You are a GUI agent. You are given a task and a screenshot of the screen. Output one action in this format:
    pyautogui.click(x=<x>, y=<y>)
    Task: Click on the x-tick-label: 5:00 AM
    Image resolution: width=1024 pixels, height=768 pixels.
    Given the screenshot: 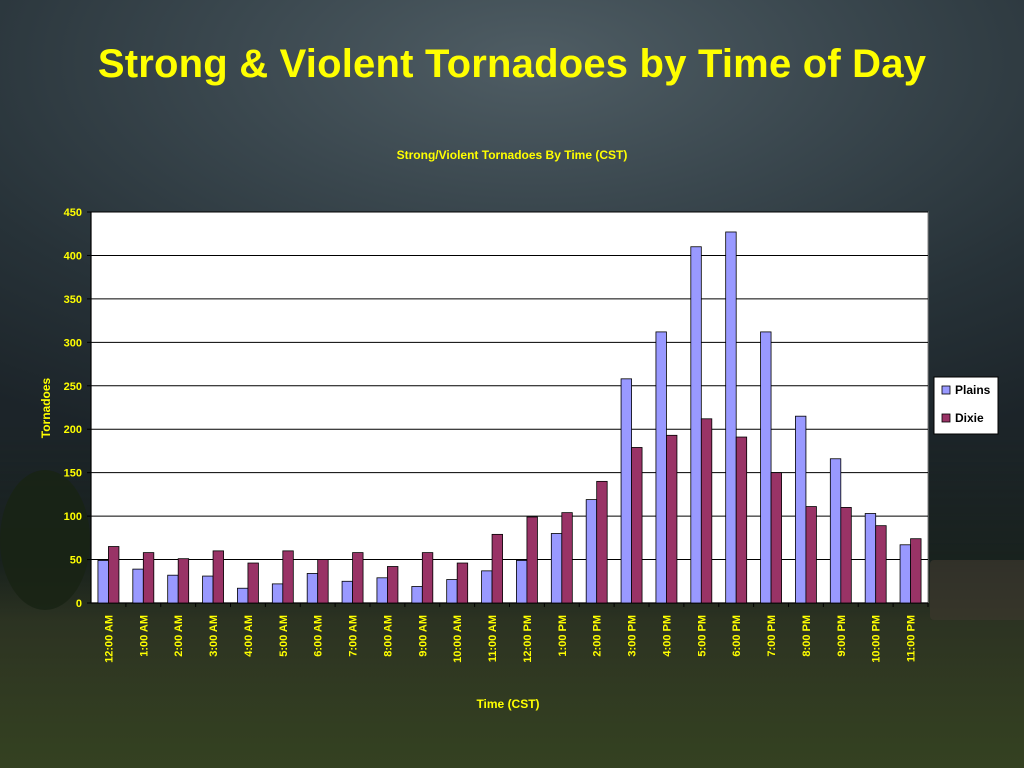 What is the action you would take?
    pyautogui.click(x=284, y=636)
    